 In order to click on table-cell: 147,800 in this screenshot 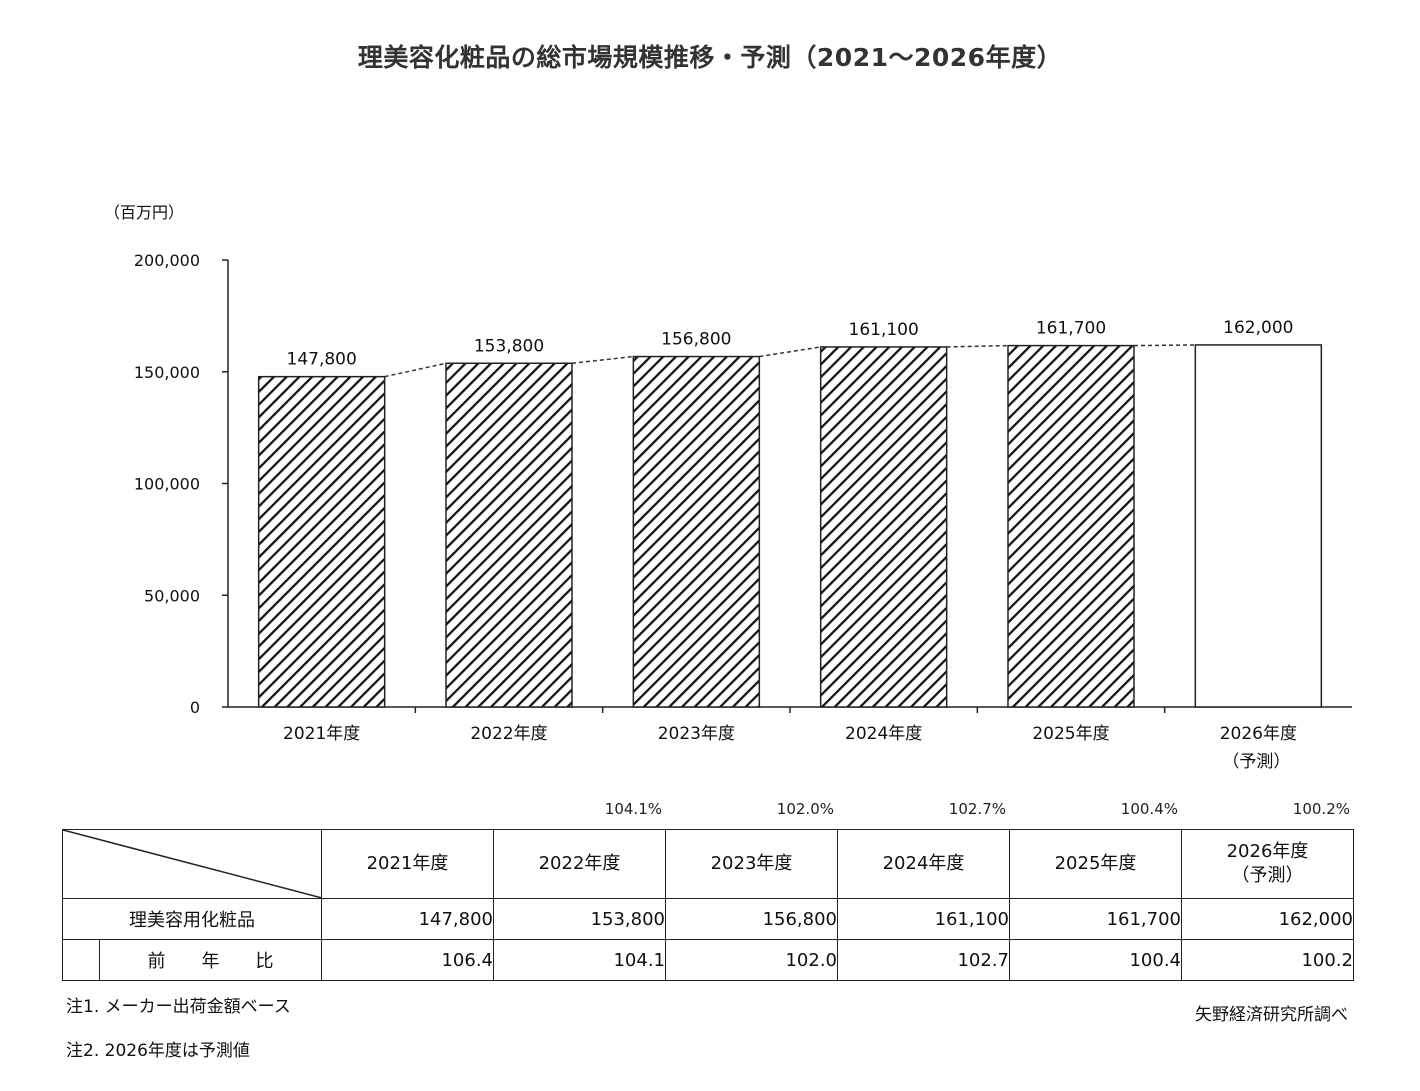, I will do `click(407, 919)`.